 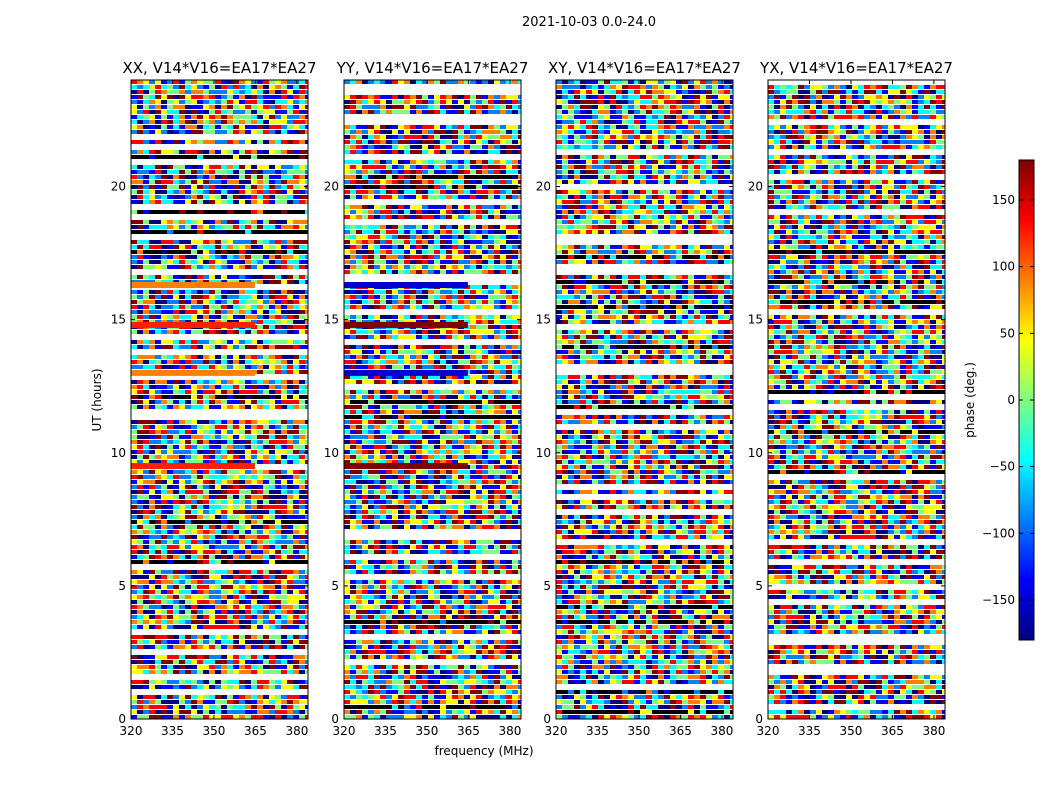 I want to click on colorbar-tick-label: 150, so click(x=1003, y=200).